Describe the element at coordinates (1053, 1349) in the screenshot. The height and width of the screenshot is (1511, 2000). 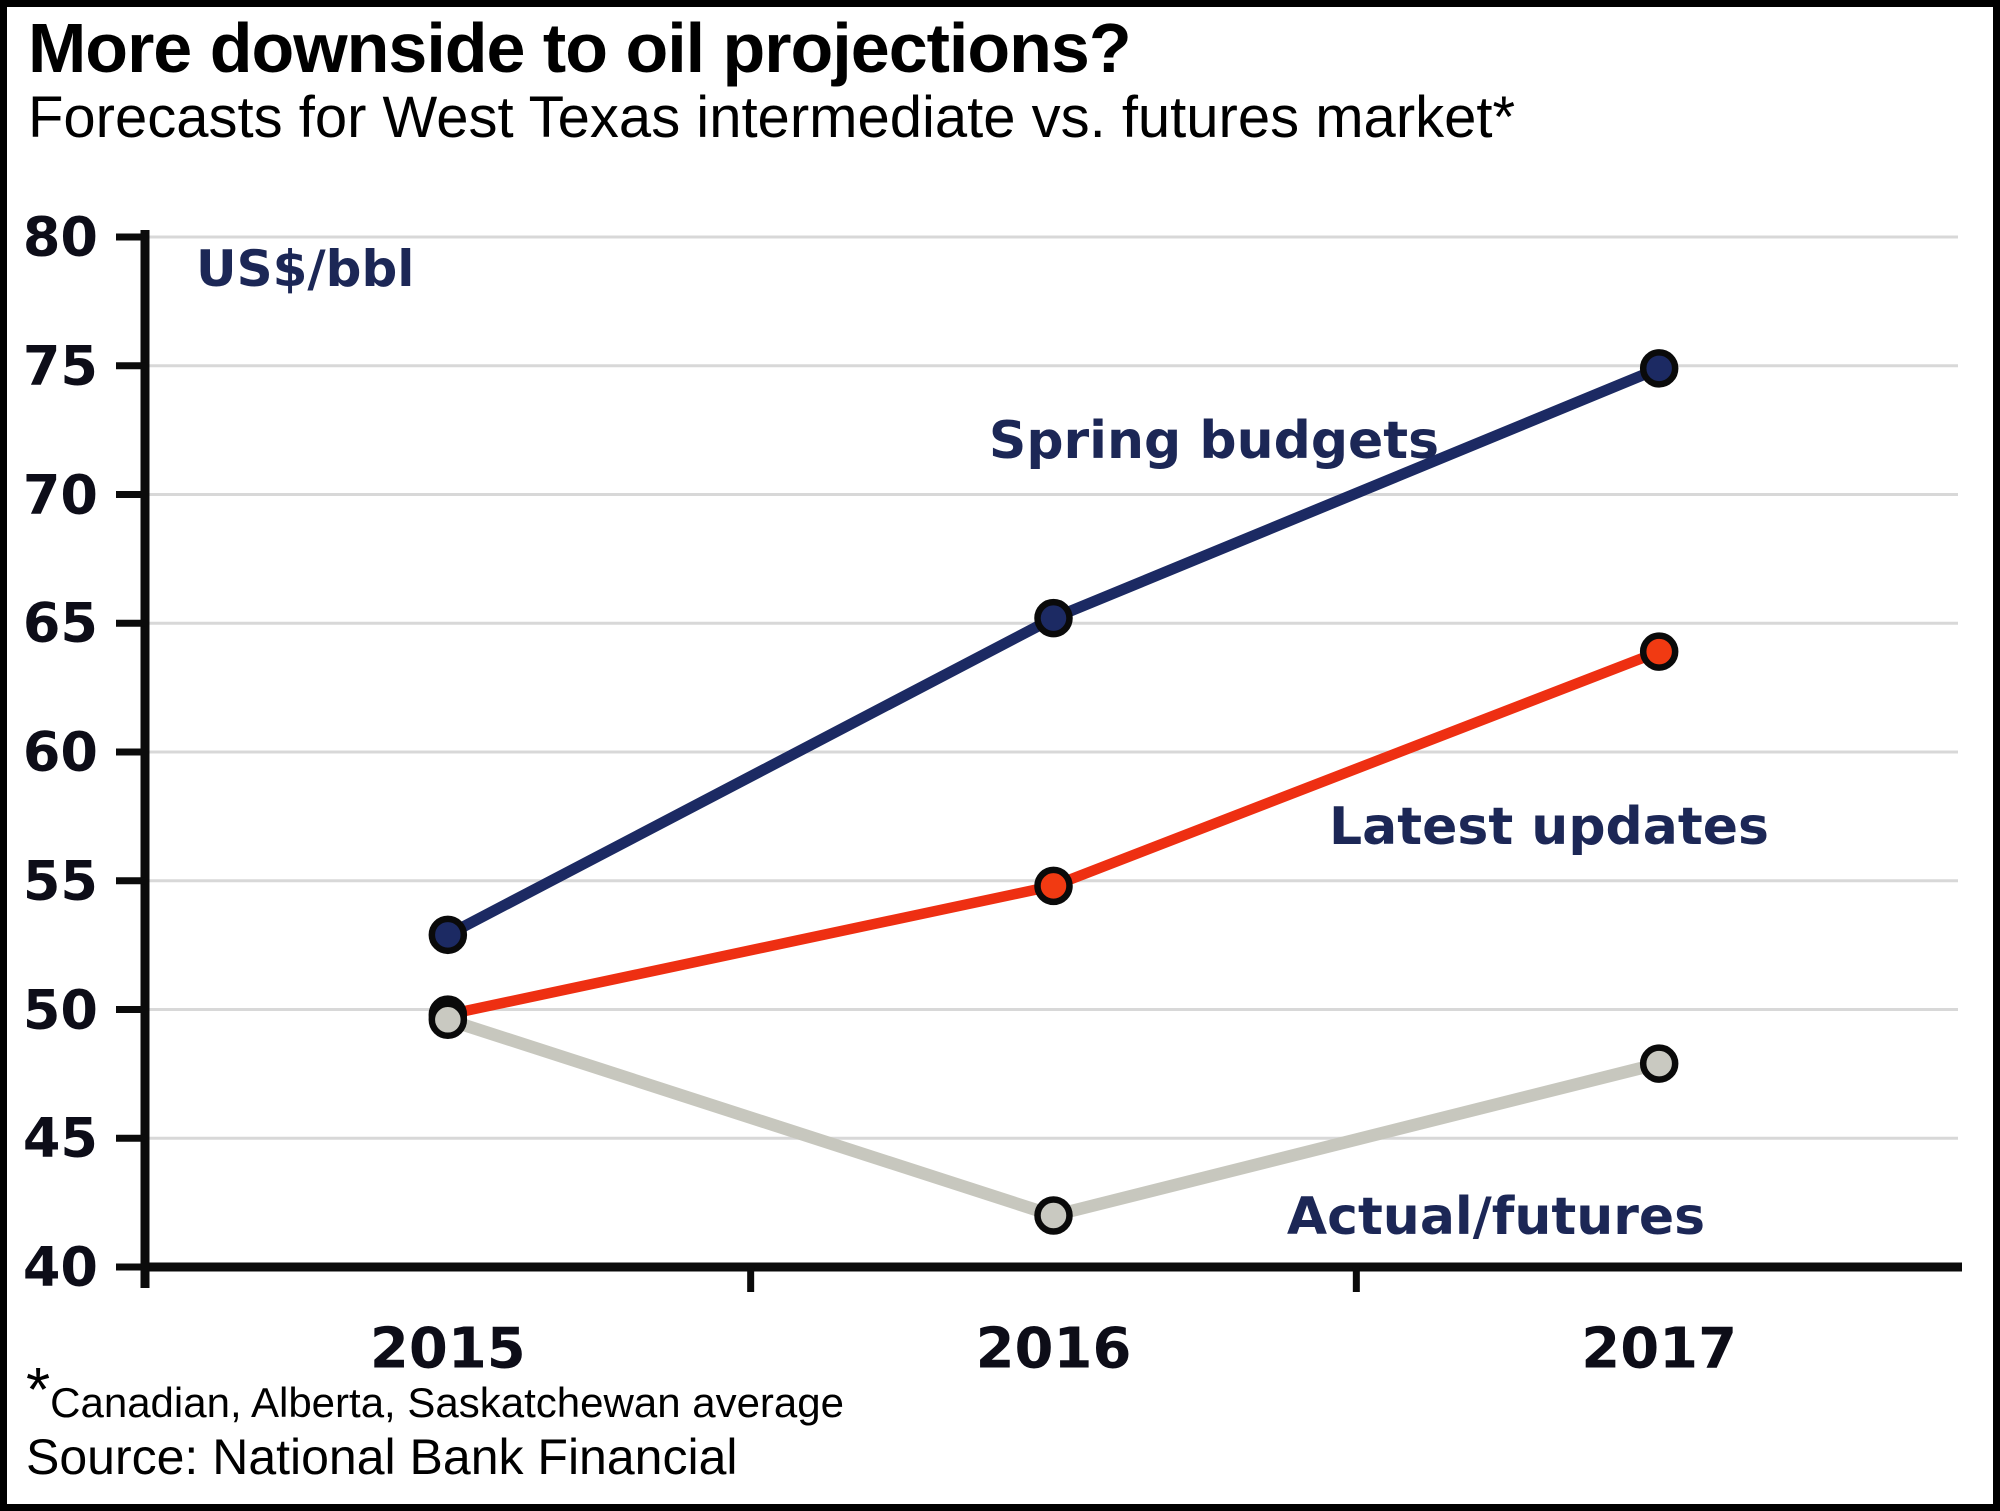
I see `x-tick-label-2016: 2016` at that location.